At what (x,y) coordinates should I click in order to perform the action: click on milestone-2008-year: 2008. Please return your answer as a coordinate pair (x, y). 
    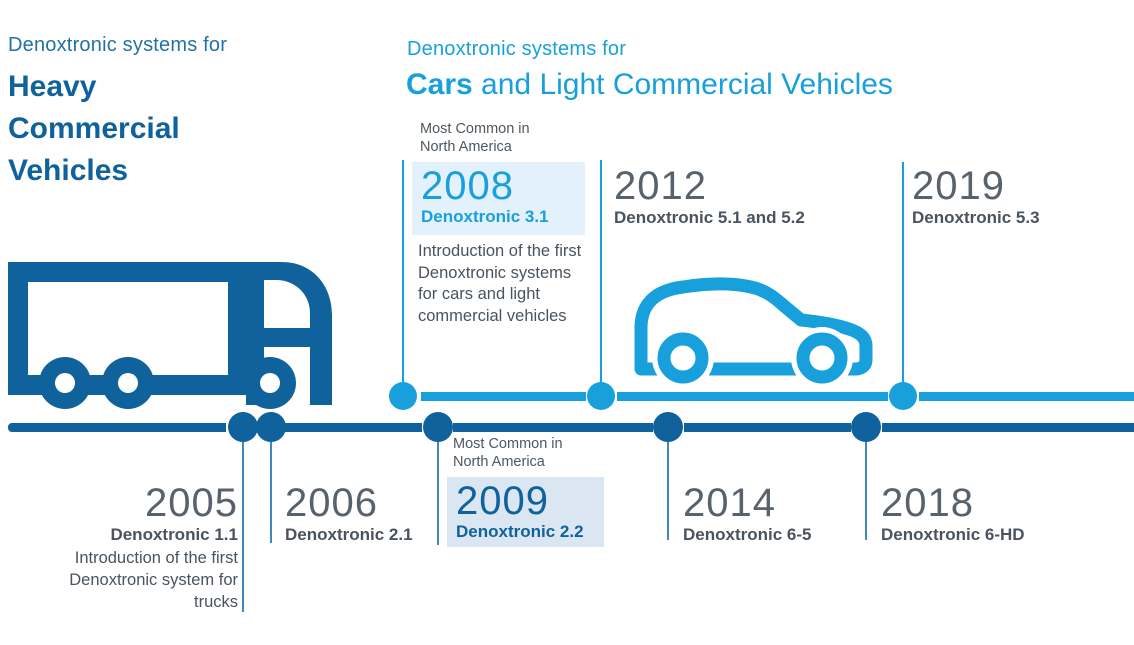
    Looking at the image, I should click on (467, 186).